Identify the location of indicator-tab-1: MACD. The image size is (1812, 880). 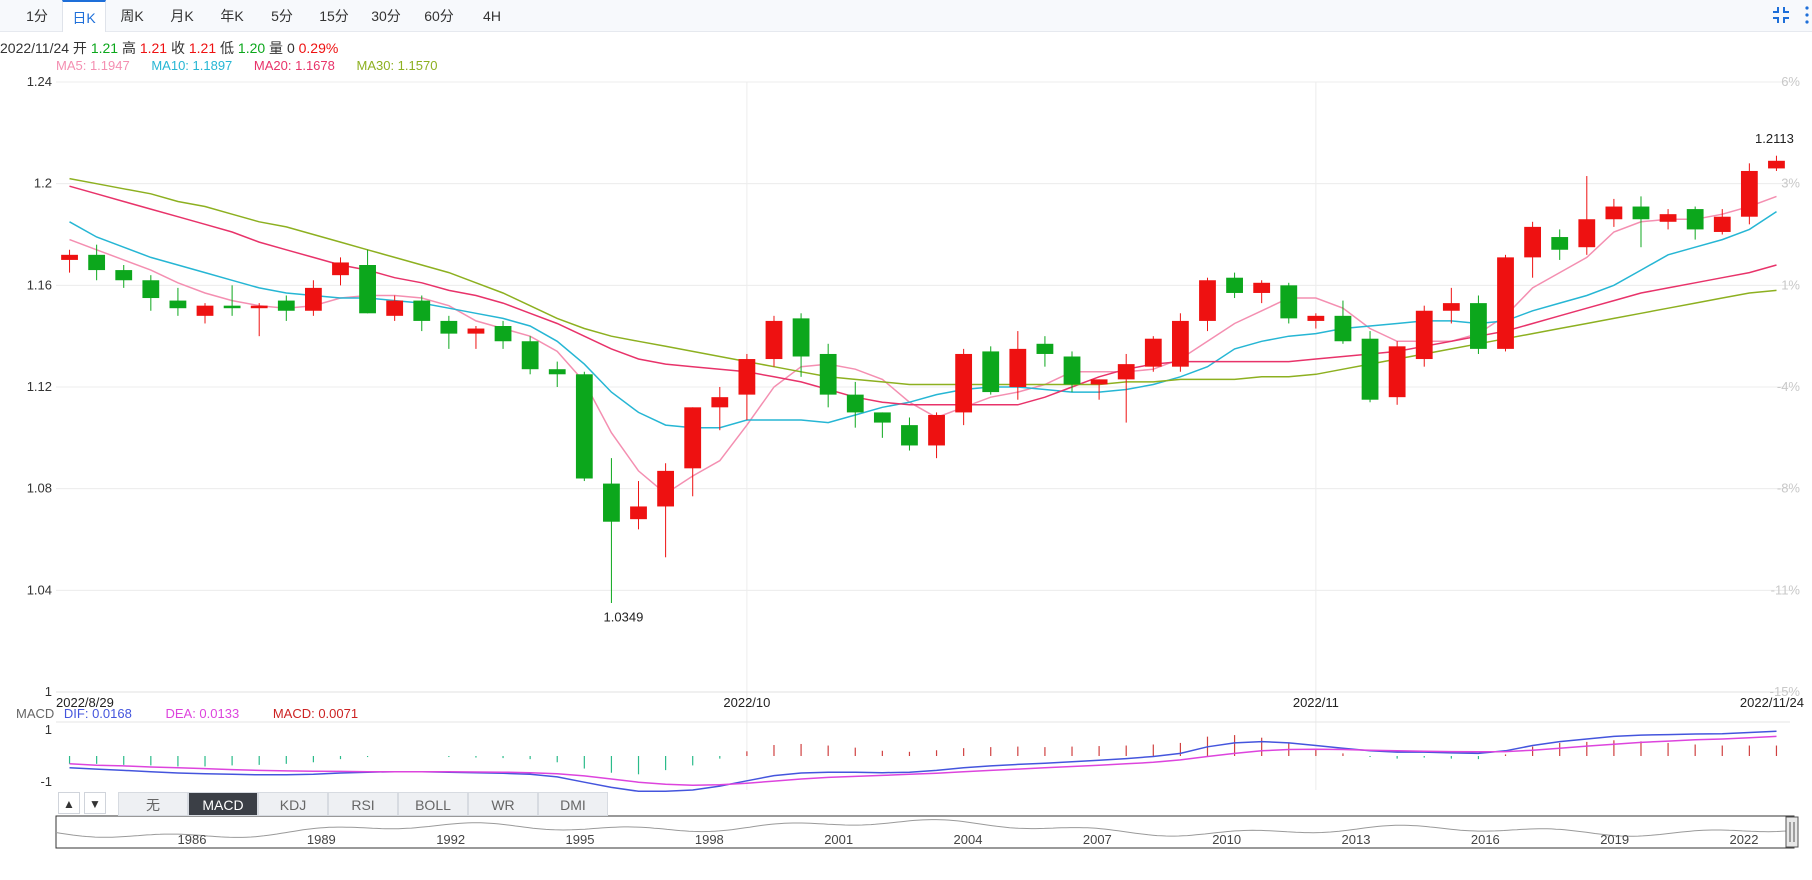
(223, 804).